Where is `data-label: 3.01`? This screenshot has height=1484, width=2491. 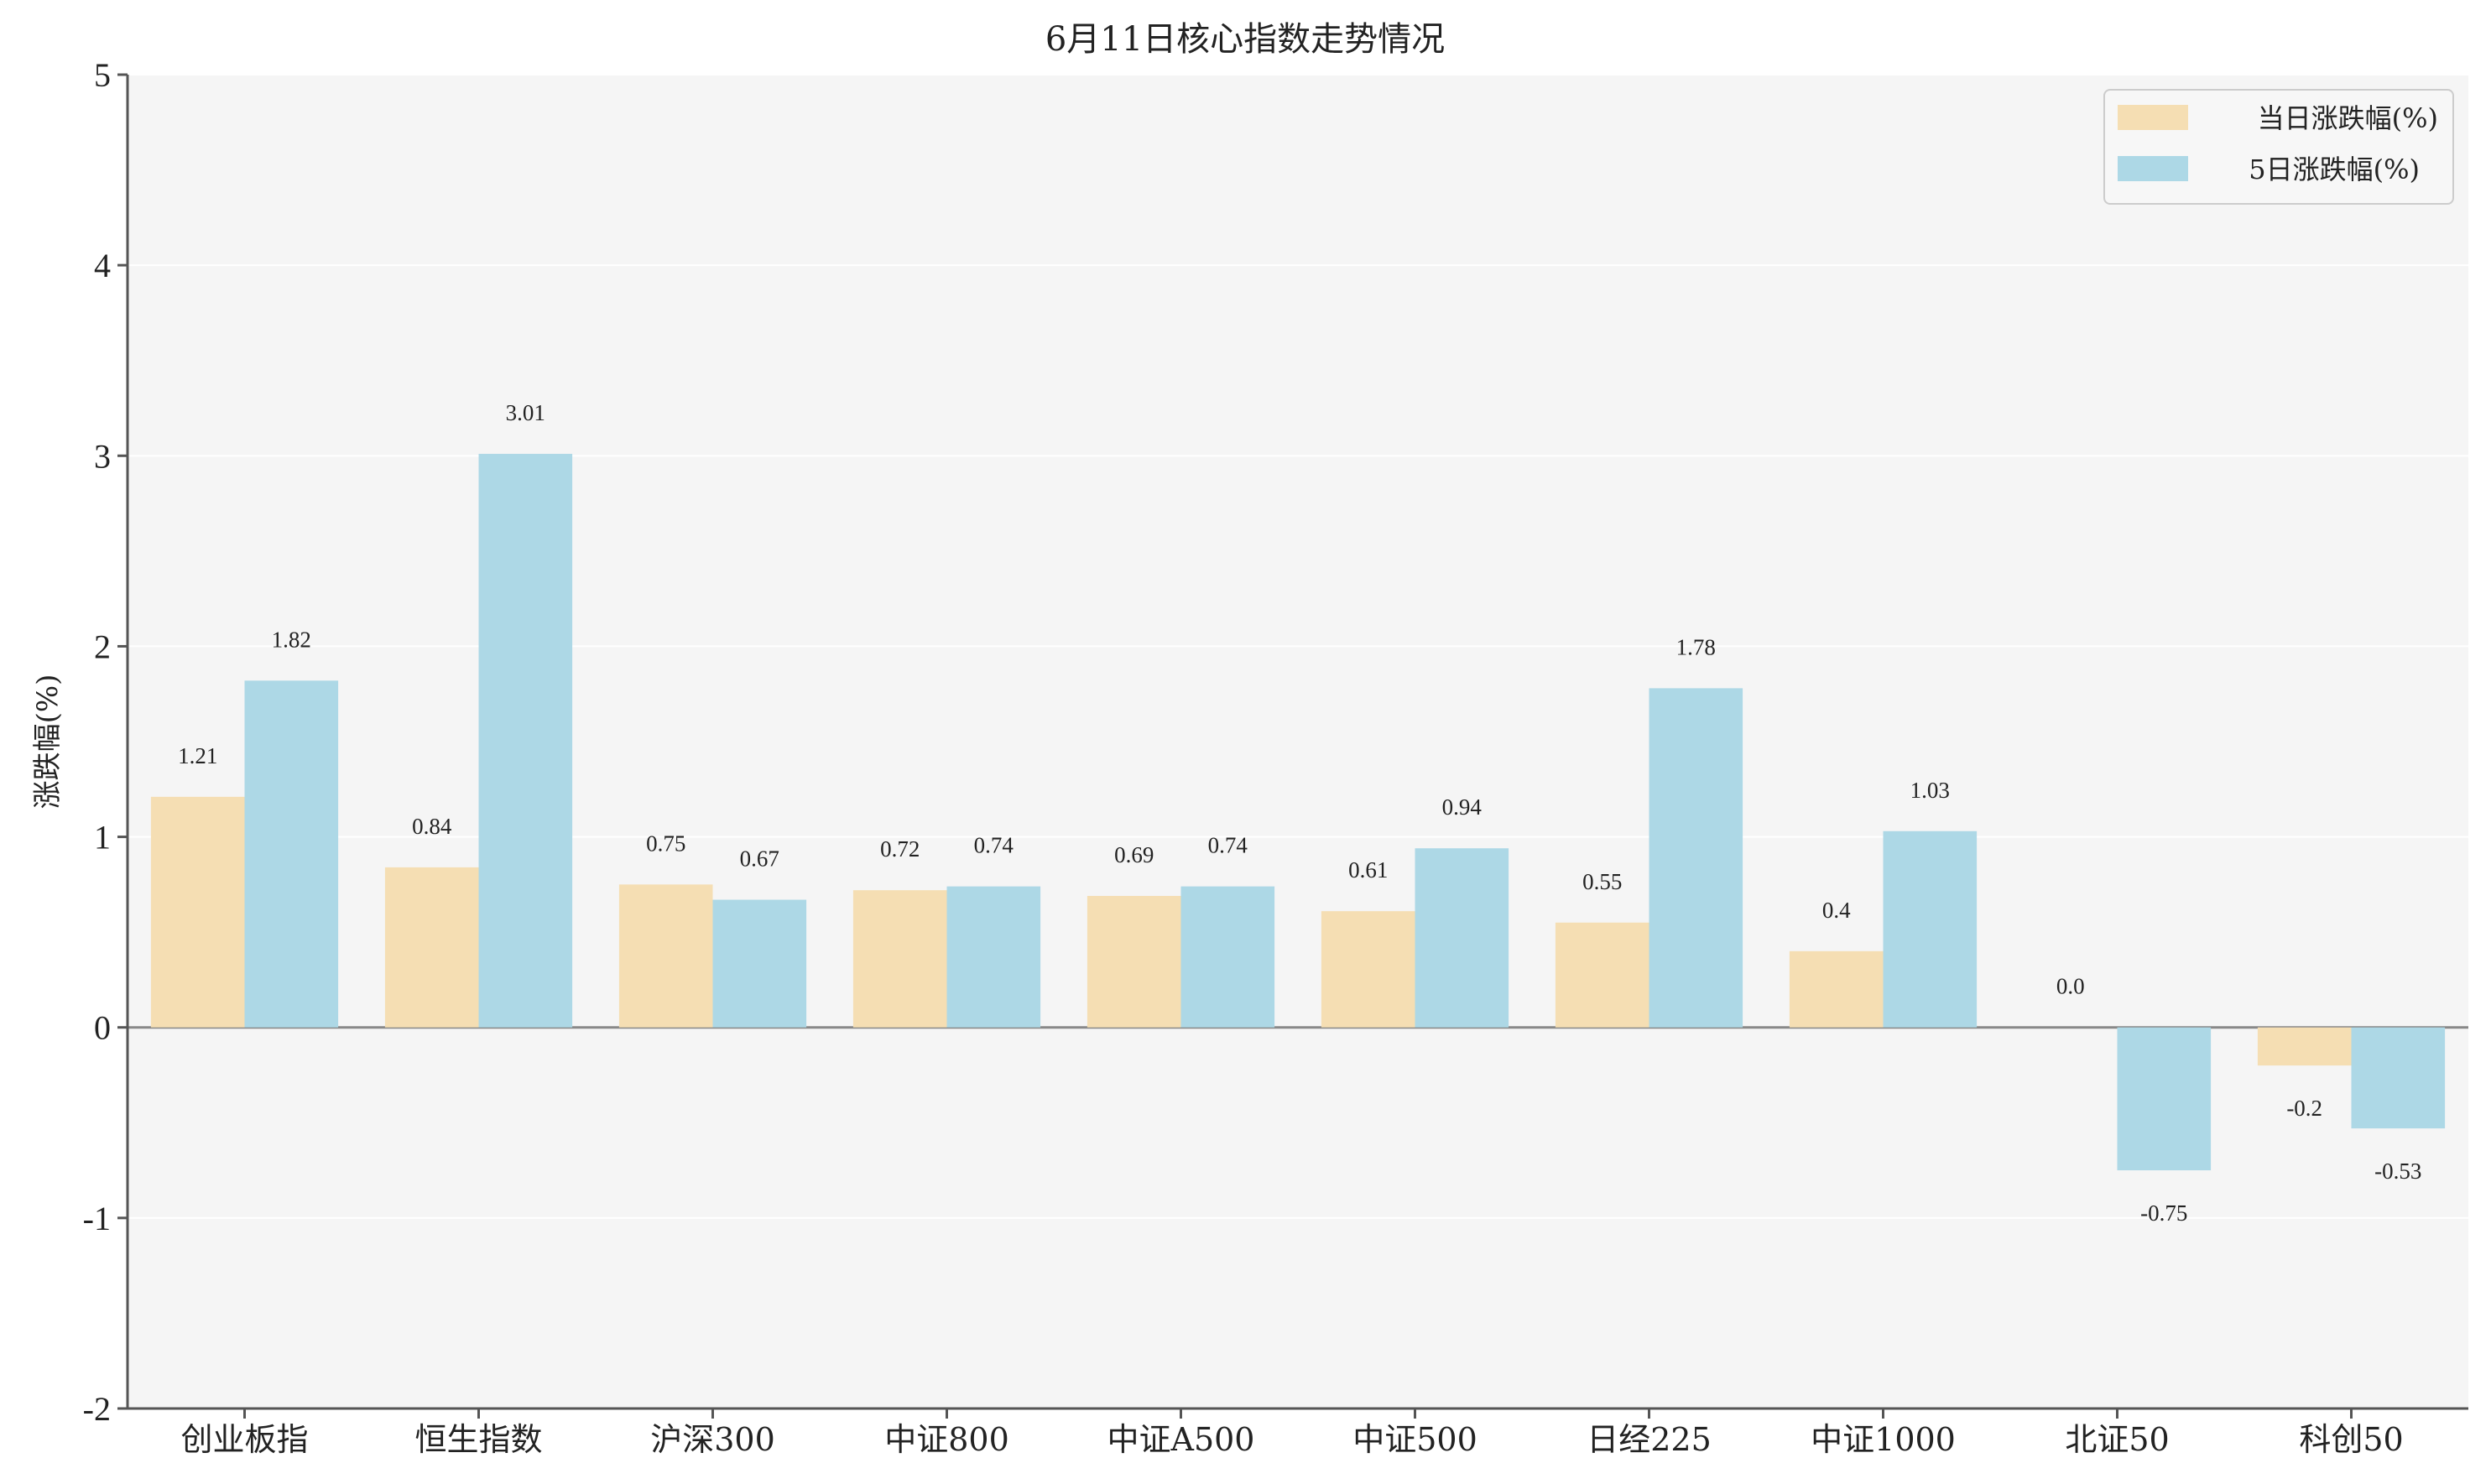 data-label: 3.01 is located at coordinates (525, 412).